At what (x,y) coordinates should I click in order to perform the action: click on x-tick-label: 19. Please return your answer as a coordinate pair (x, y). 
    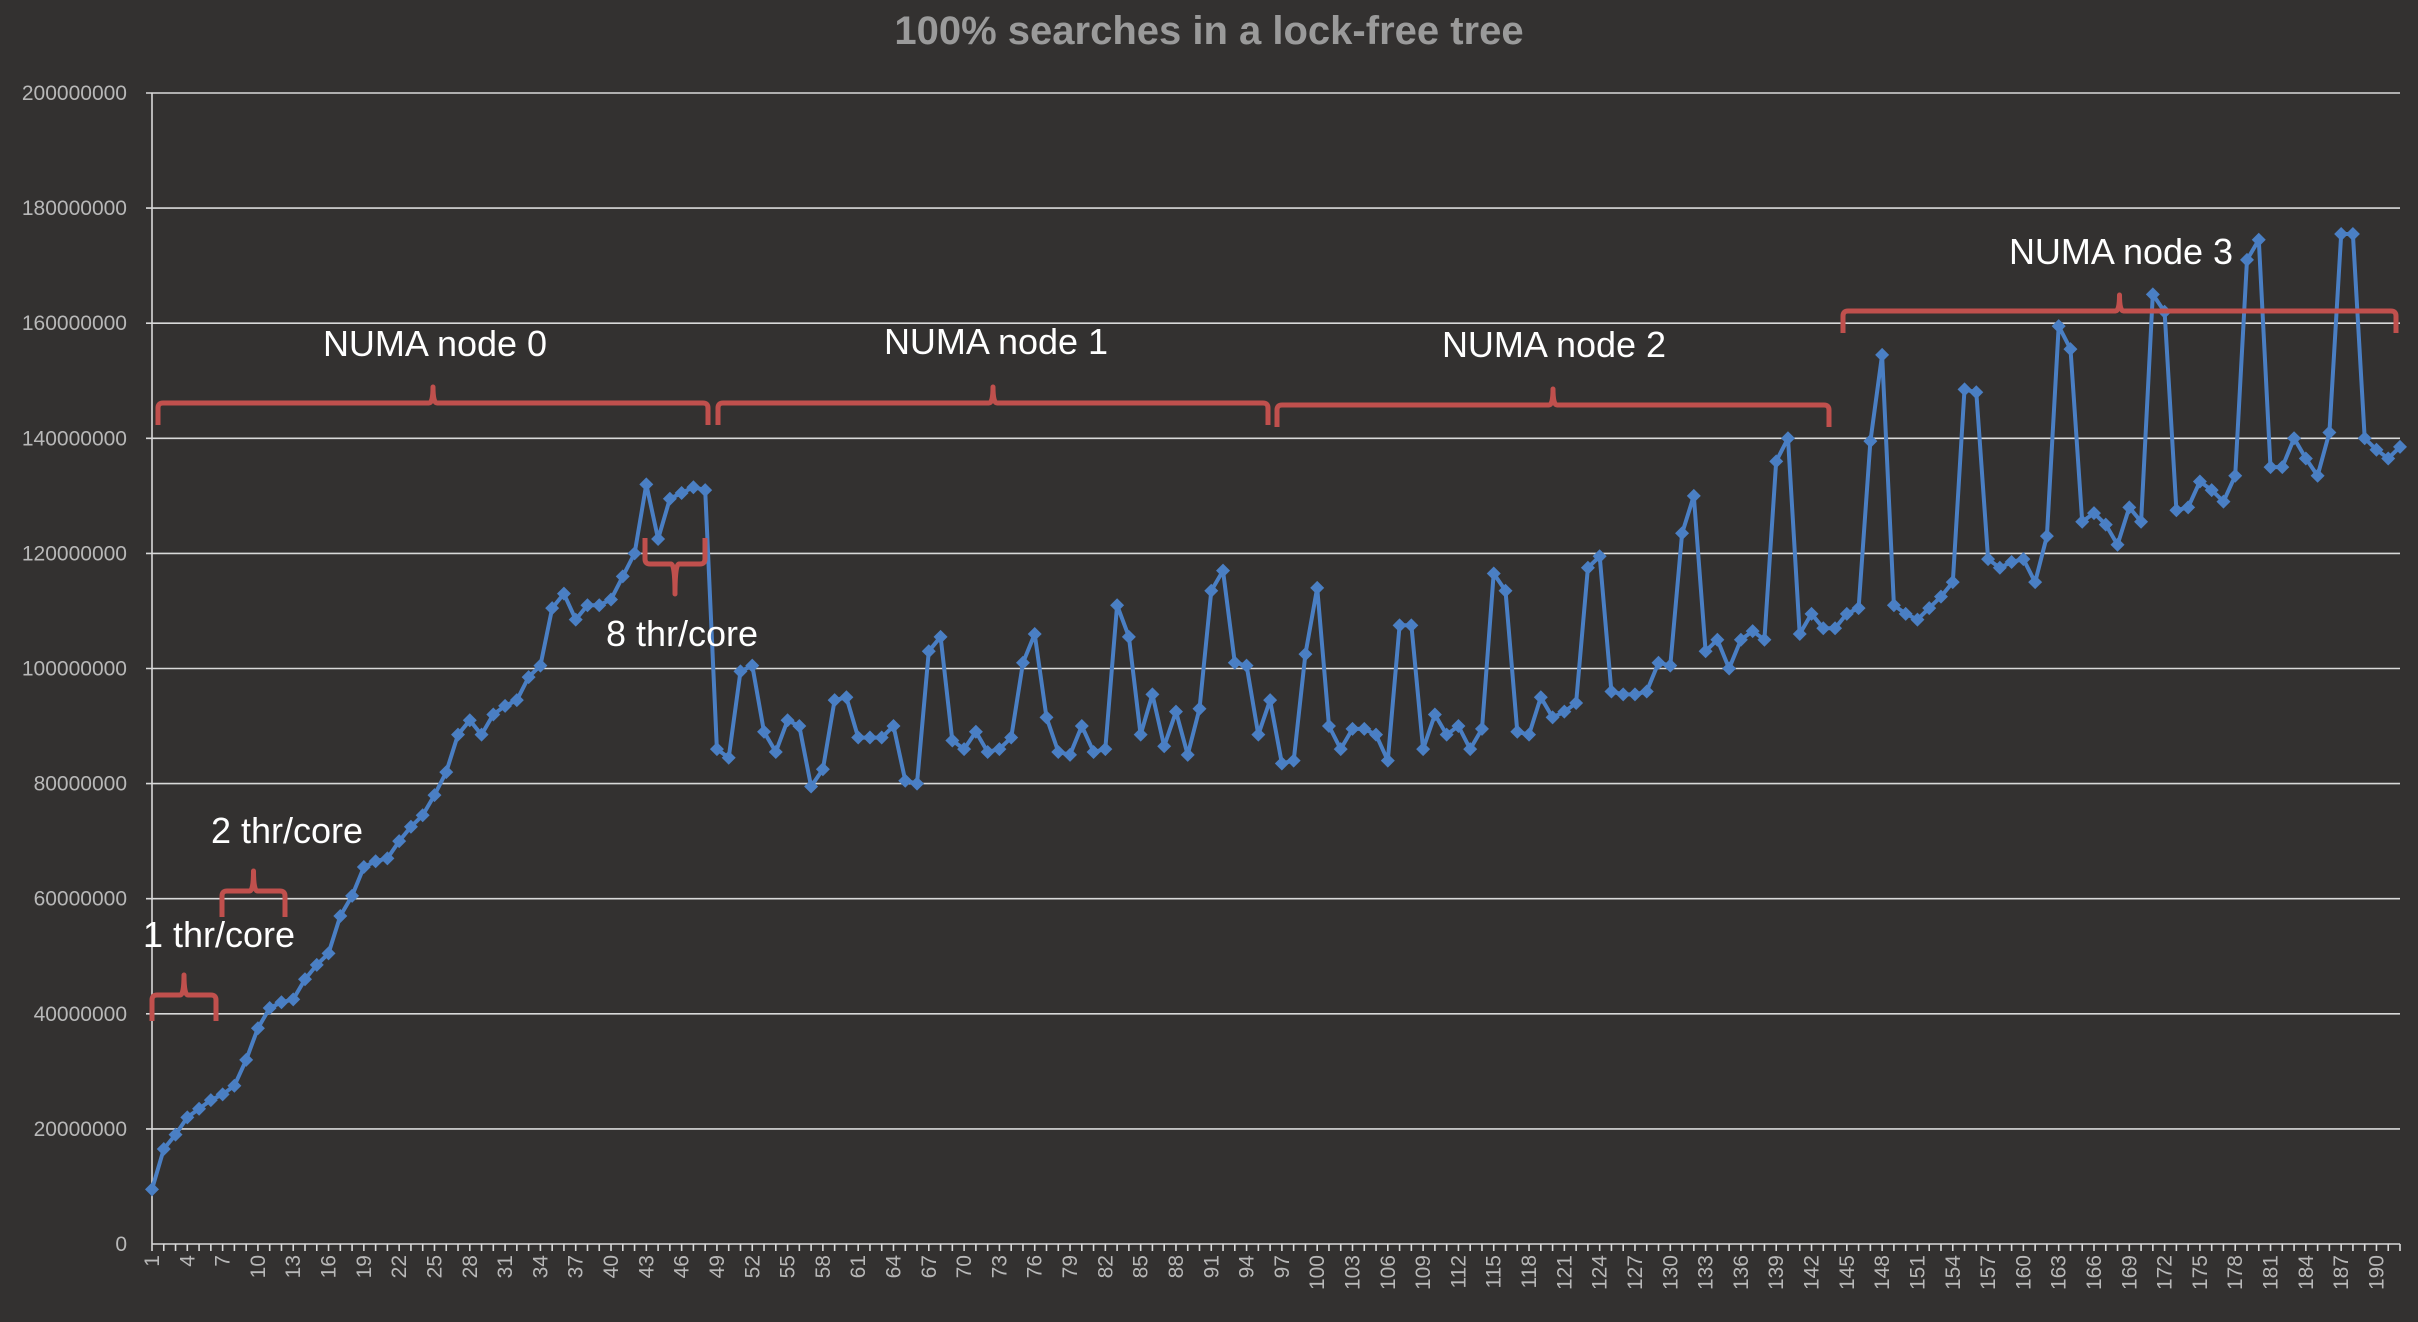
    Looking at the image, I should click on (364, 1266).